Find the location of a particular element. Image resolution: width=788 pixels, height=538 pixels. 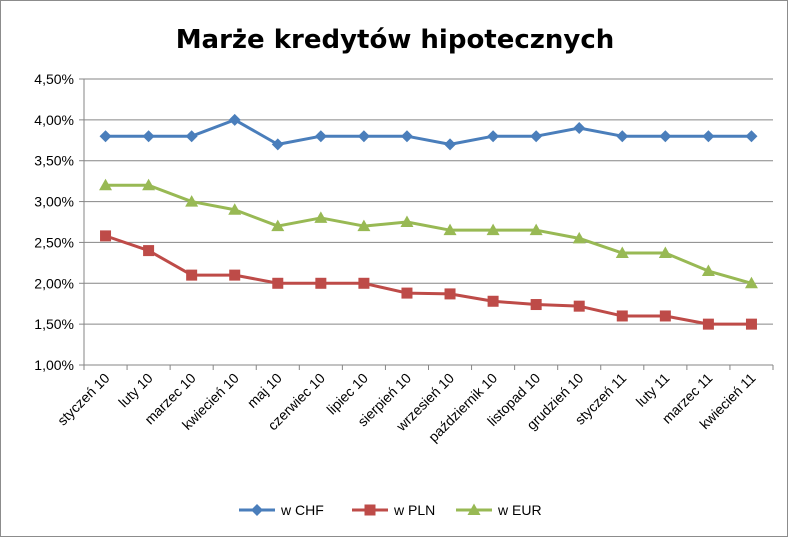

y-tick-label: 1,00% is located at coordinates (54, 365).